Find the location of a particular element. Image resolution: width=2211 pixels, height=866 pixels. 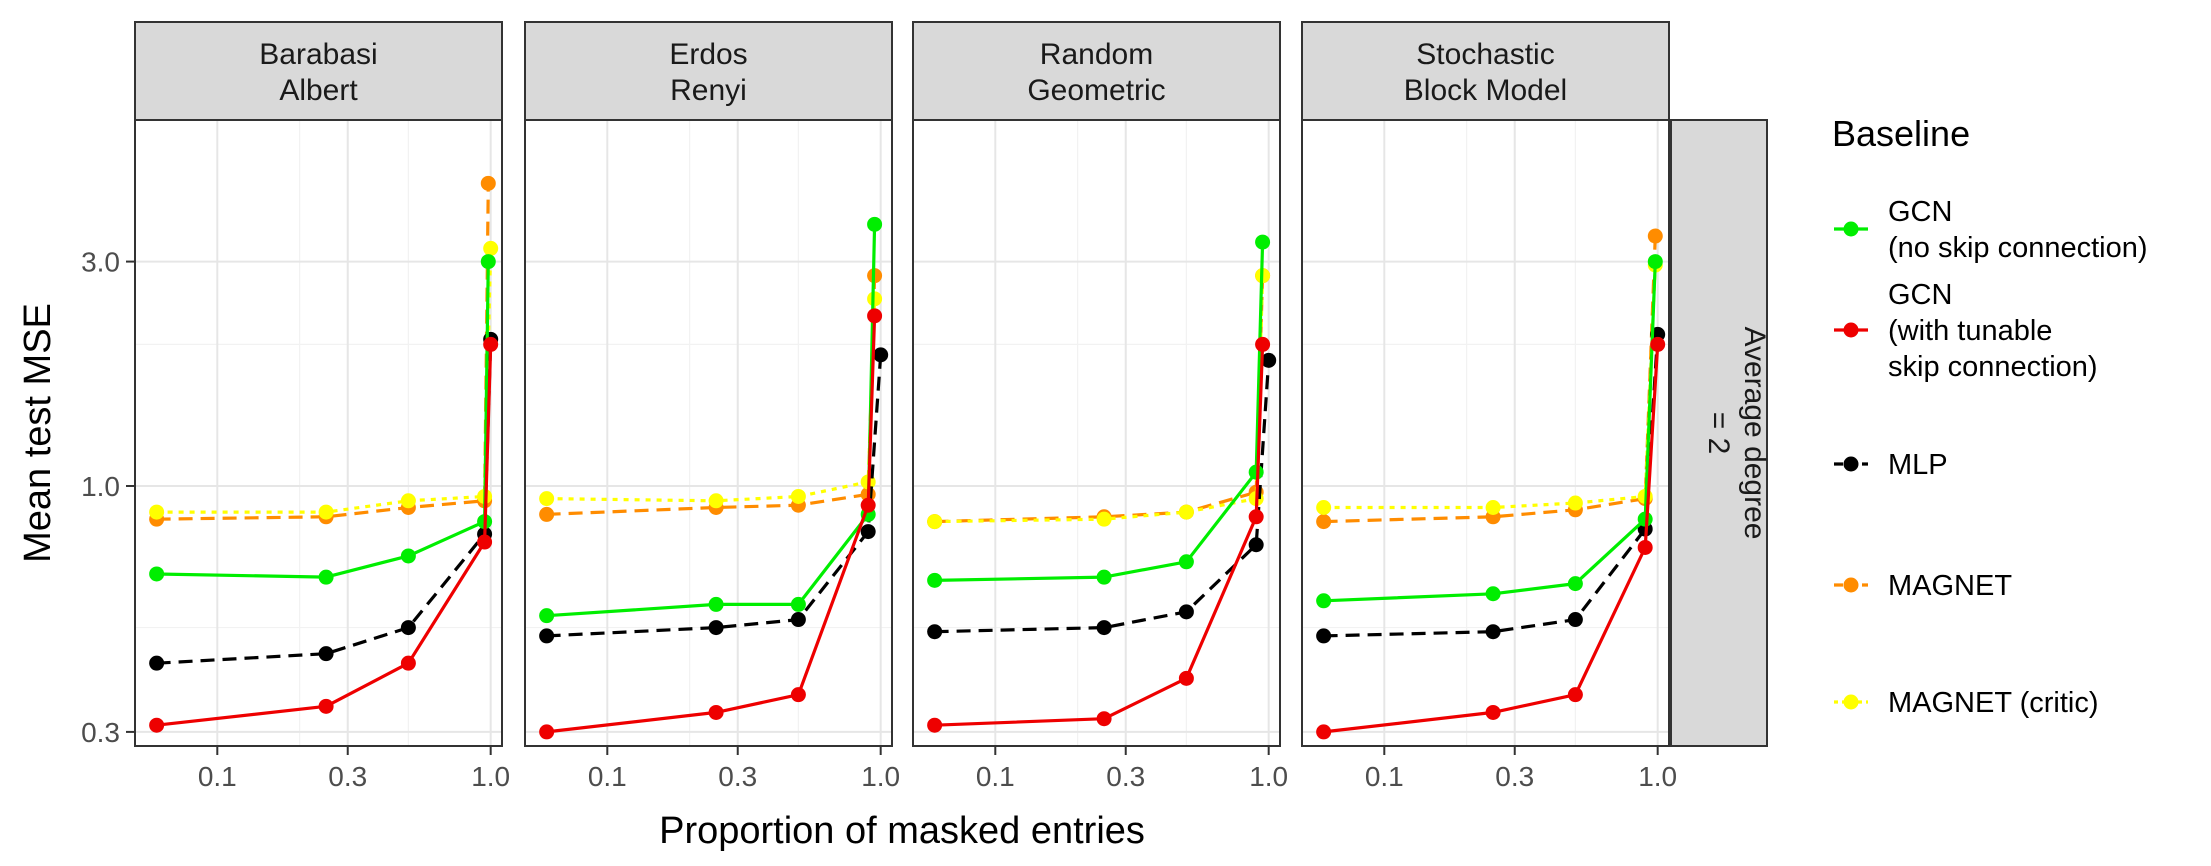

panel-erdos-renyi: Erdos Renyi is located at coordinates (708, 384).